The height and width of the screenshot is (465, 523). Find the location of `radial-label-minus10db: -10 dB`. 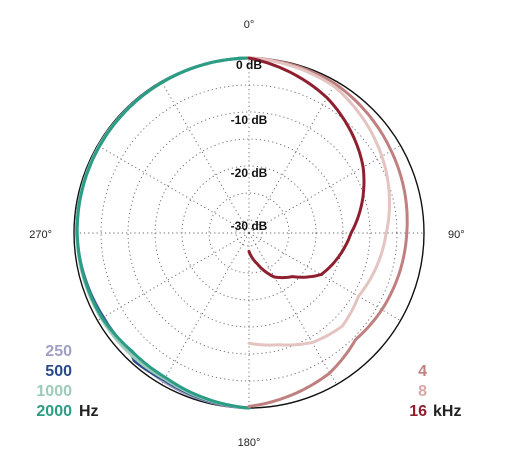

radial-label-minus10db: -10 dB is located at coordinates (249, 120).